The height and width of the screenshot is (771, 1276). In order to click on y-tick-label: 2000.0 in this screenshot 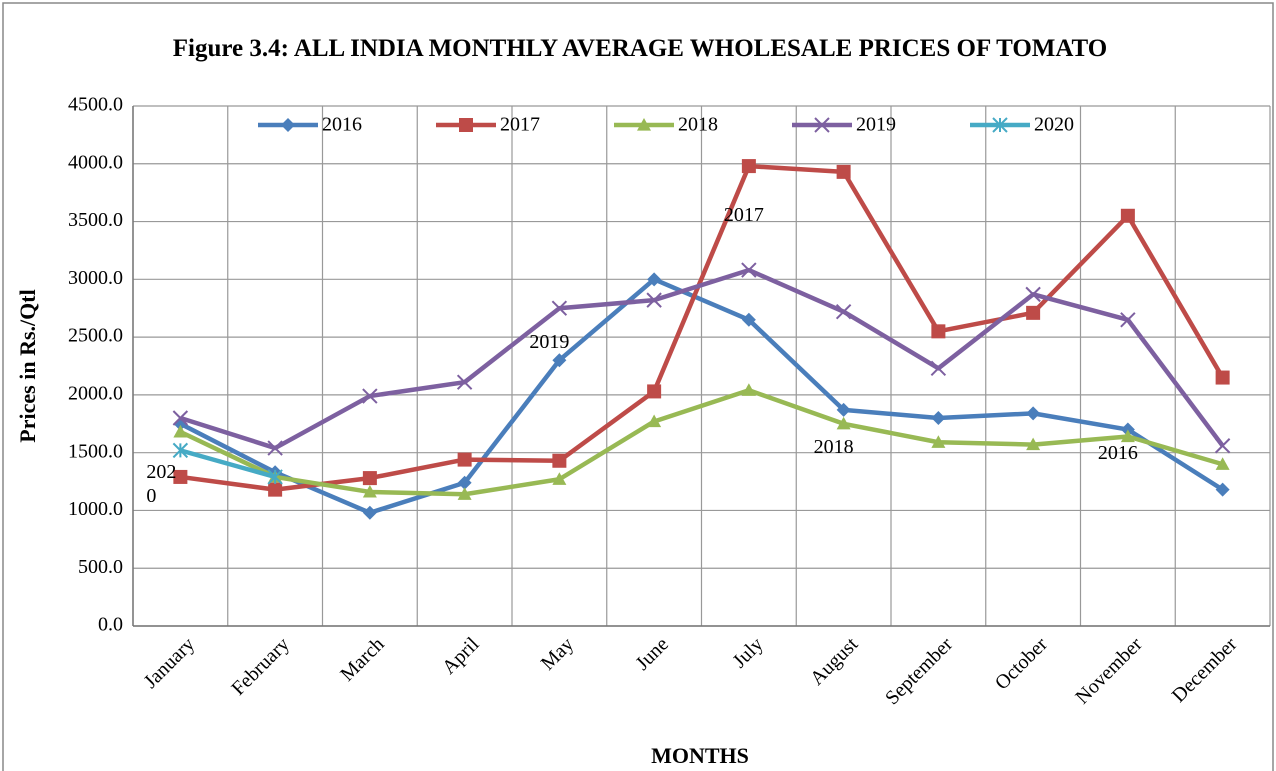, I will do `click(95, 393)`.